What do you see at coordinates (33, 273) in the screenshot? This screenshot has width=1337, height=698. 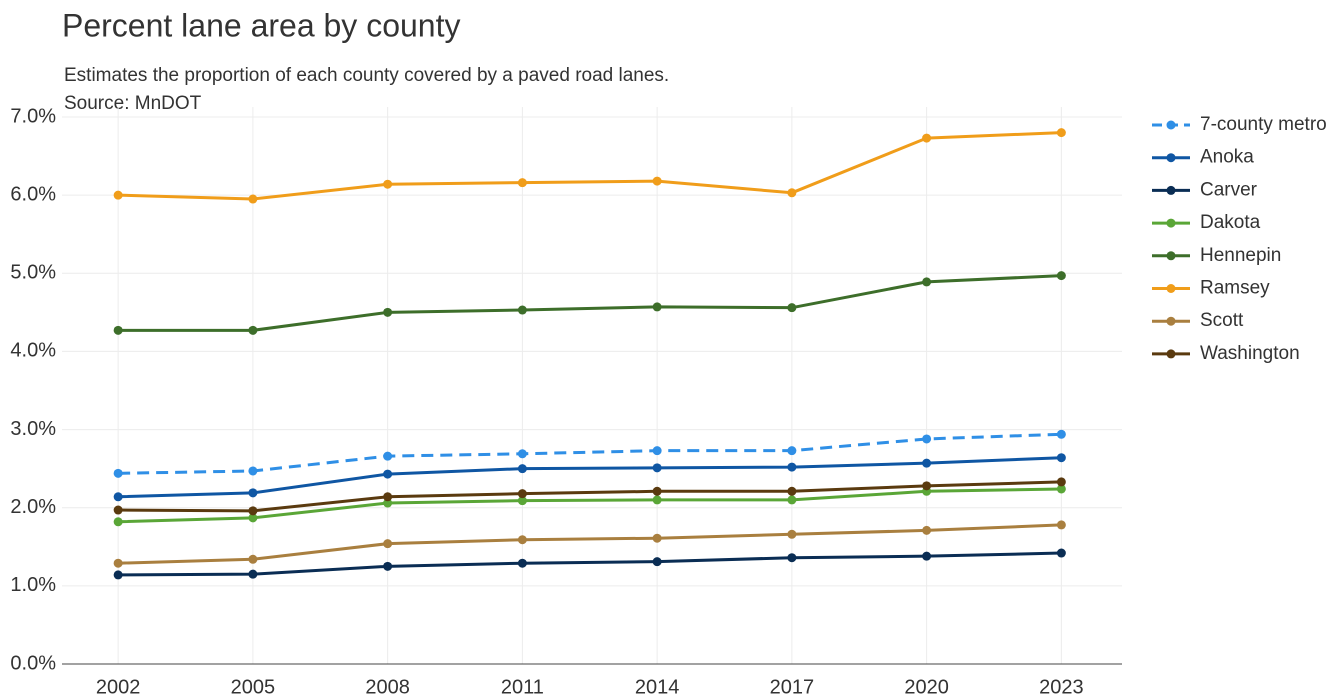 I see `y-tick-label: 5.0%` at bounding box center [33, 273].